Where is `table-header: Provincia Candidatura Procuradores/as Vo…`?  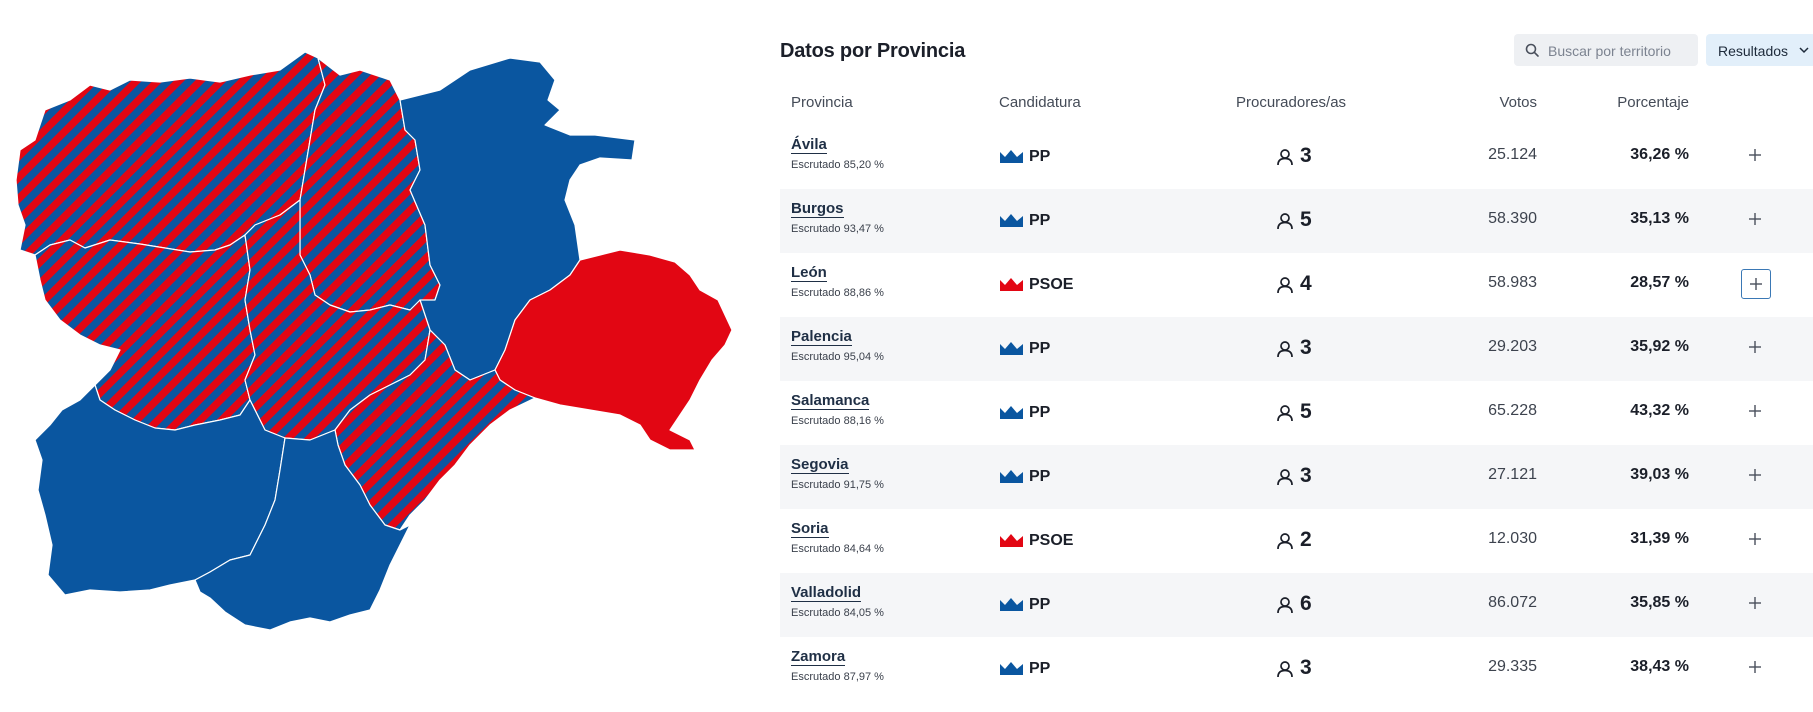
table-header: Provincia Candidatura Procuradores/as Vo… is located at coordinates (1296, 104).